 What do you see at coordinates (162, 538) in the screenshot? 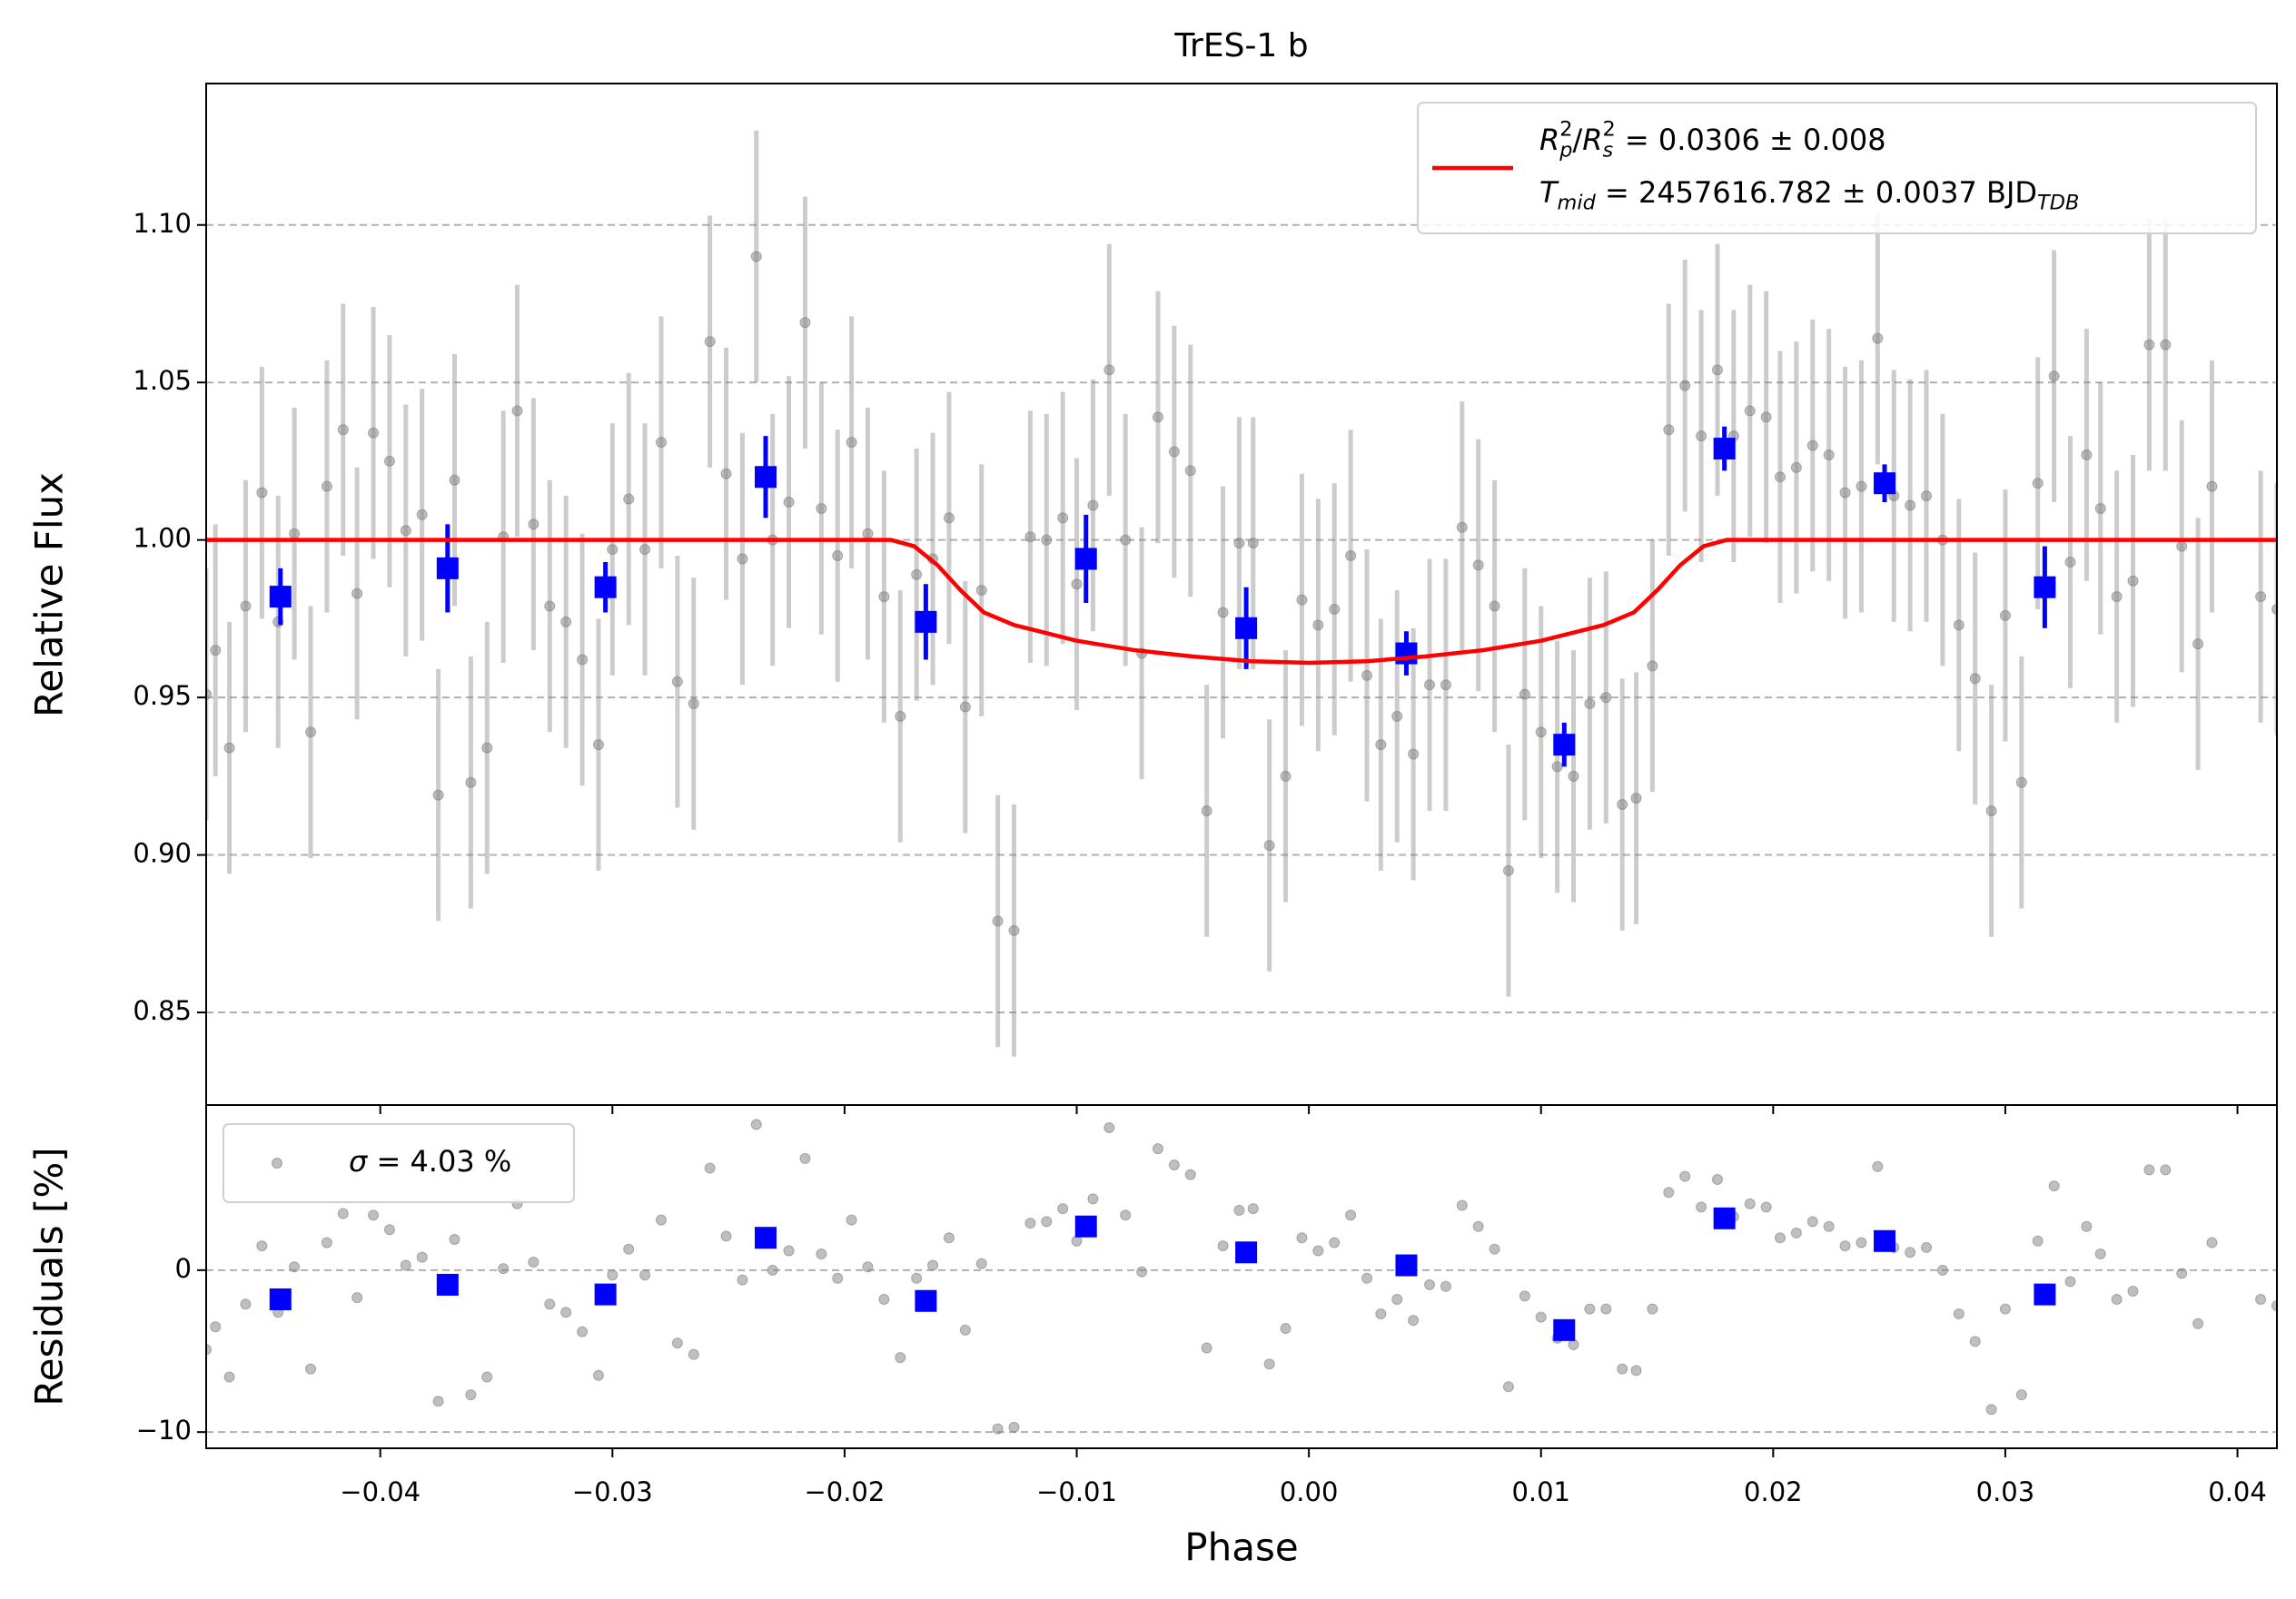
I see `y-tick-label: 1.00` at bounding box center [162, 538].